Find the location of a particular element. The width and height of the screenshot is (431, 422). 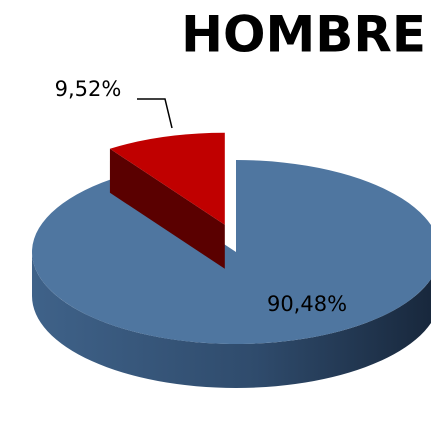

chart-title: HOMBRE is located at coordinates (303, 35).